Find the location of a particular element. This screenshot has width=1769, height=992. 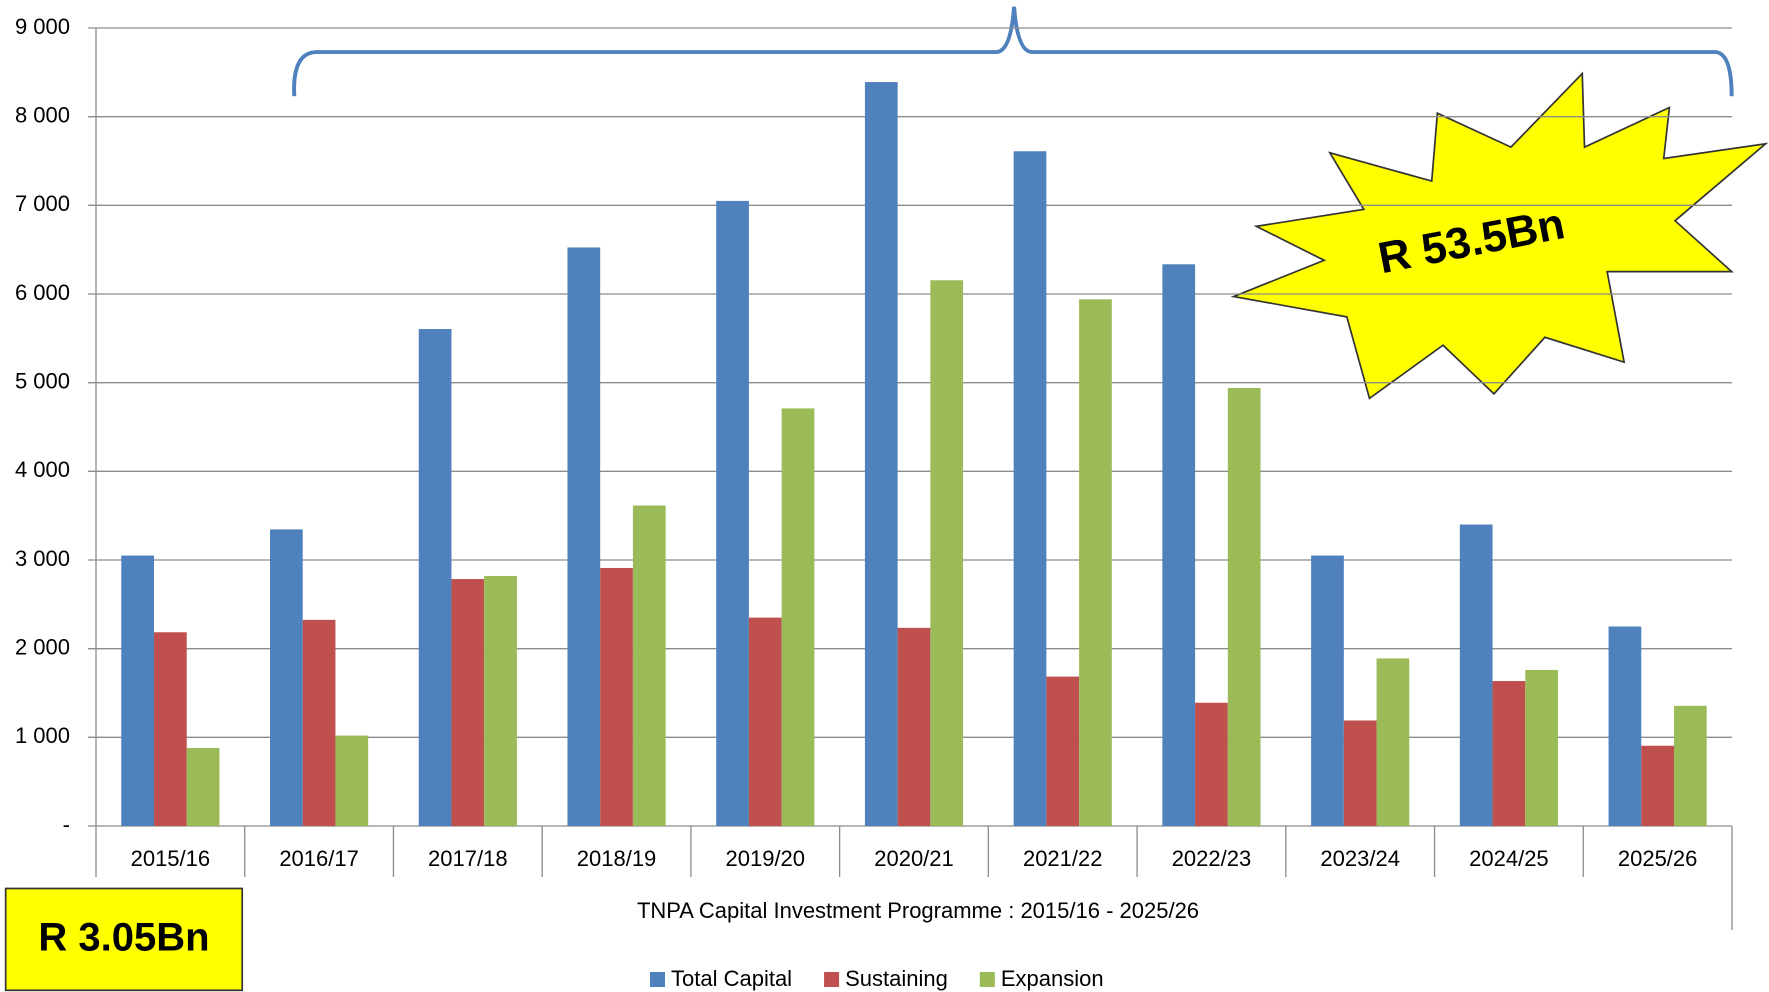

x-tick-label: 2016/17 is located at coordinates (319, 858).